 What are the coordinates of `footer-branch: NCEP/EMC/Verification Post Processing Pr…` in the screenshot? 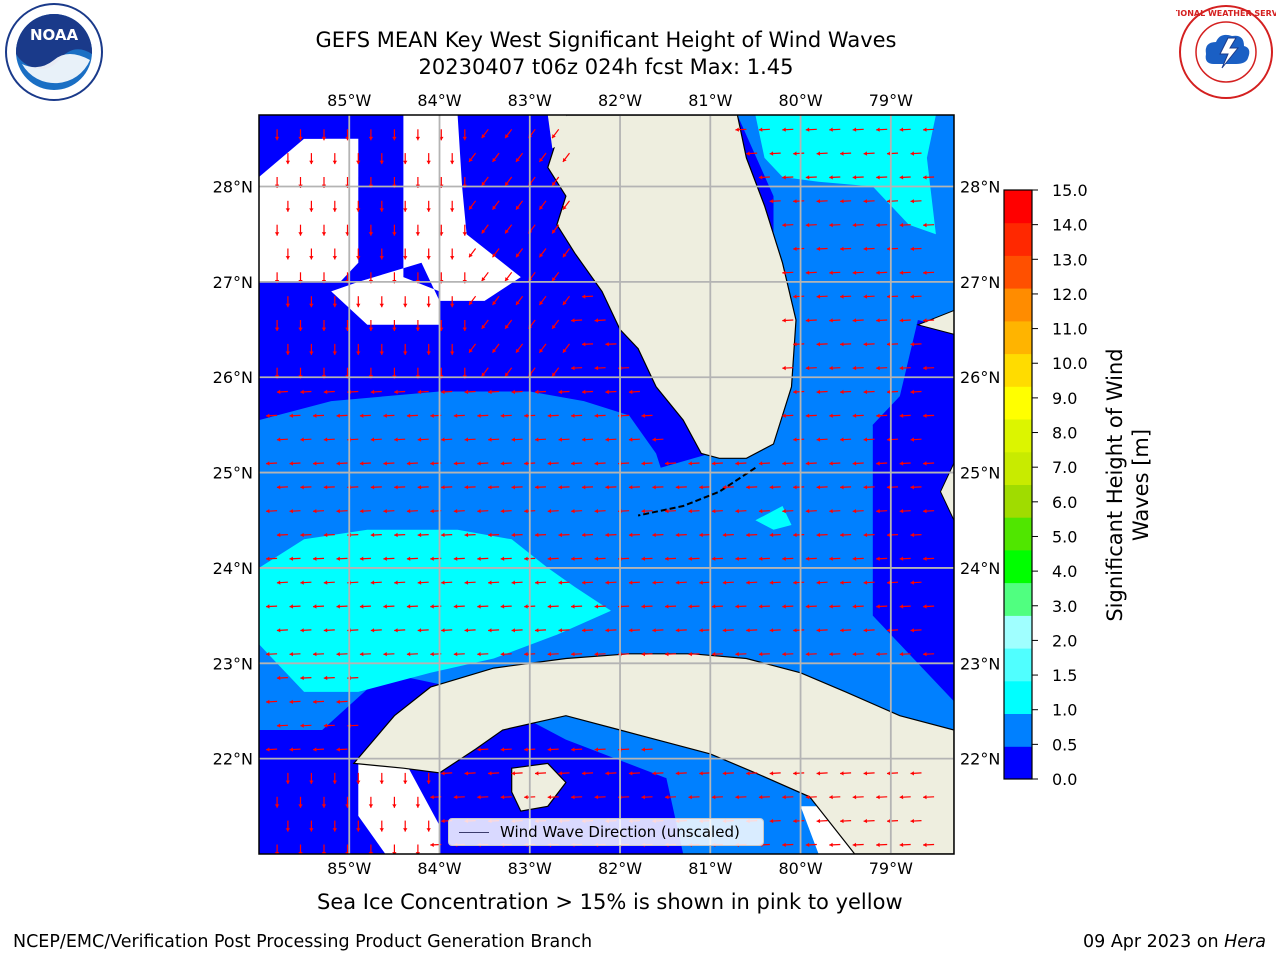 It's located at (303, 942).